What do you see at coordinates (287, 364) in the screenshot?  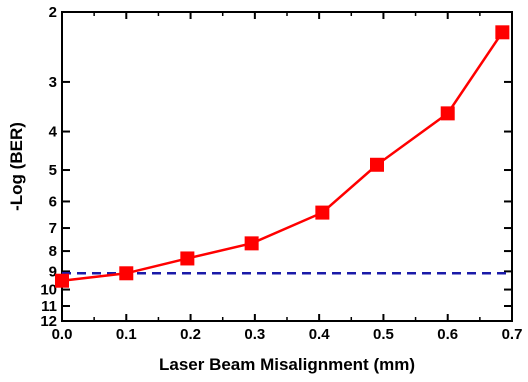 I see `x-axis-title: Laser Beam Misalignment (mm)` at bounding box center [287, 364].